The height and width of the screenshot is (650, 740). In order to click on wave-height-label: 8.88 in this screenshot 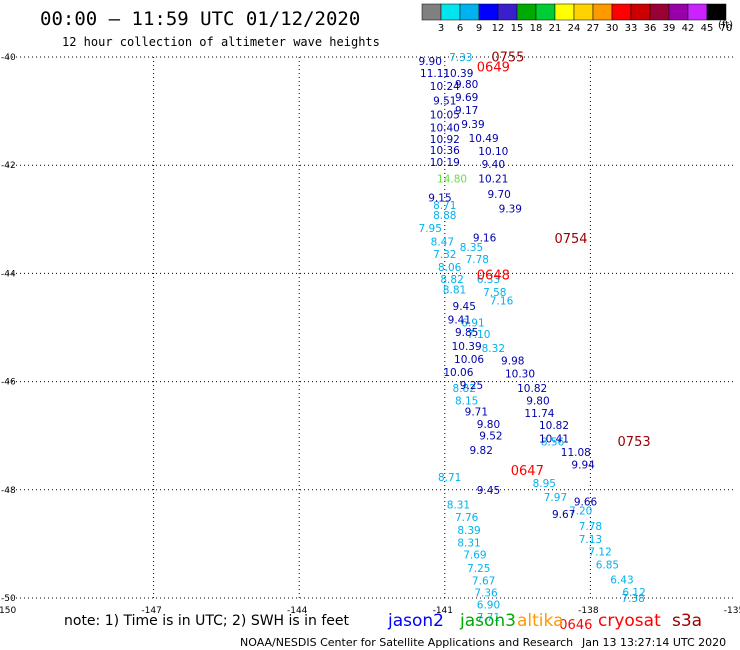, I will do `click(444, 216)`.